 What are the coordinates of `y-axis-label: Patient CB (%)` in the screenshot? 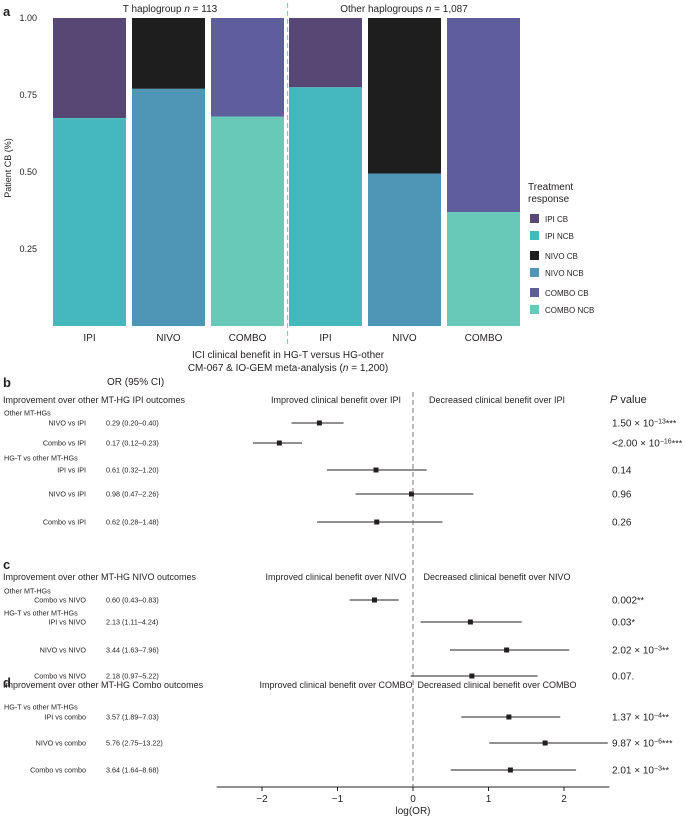 It's located at (8, 168).